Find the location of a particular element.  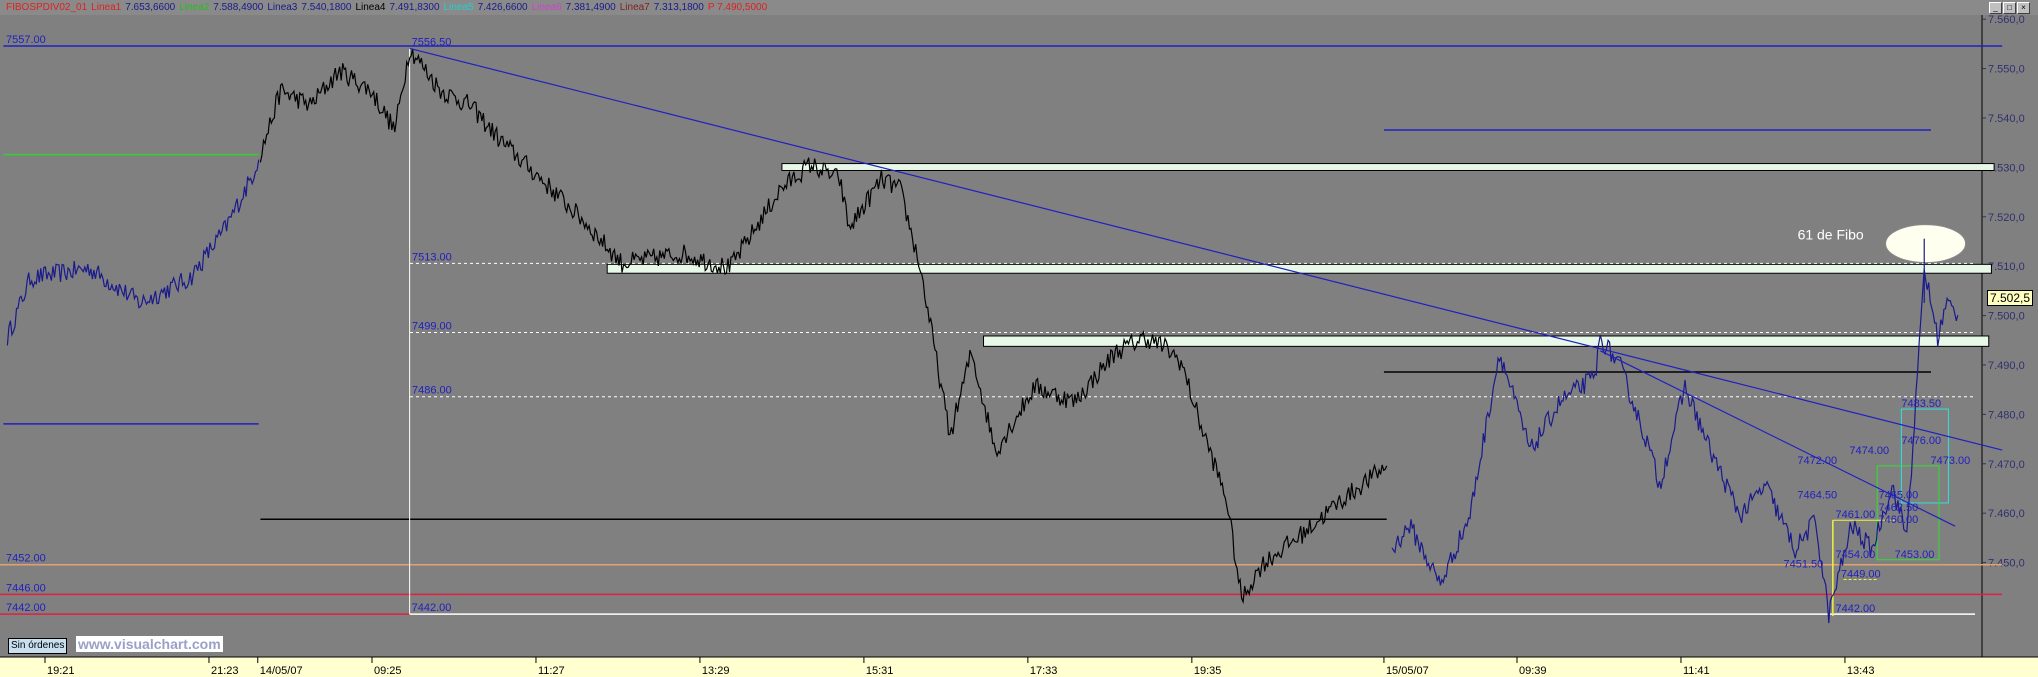

x-tick-label: 11:27 is located at coordinates (551, 671).